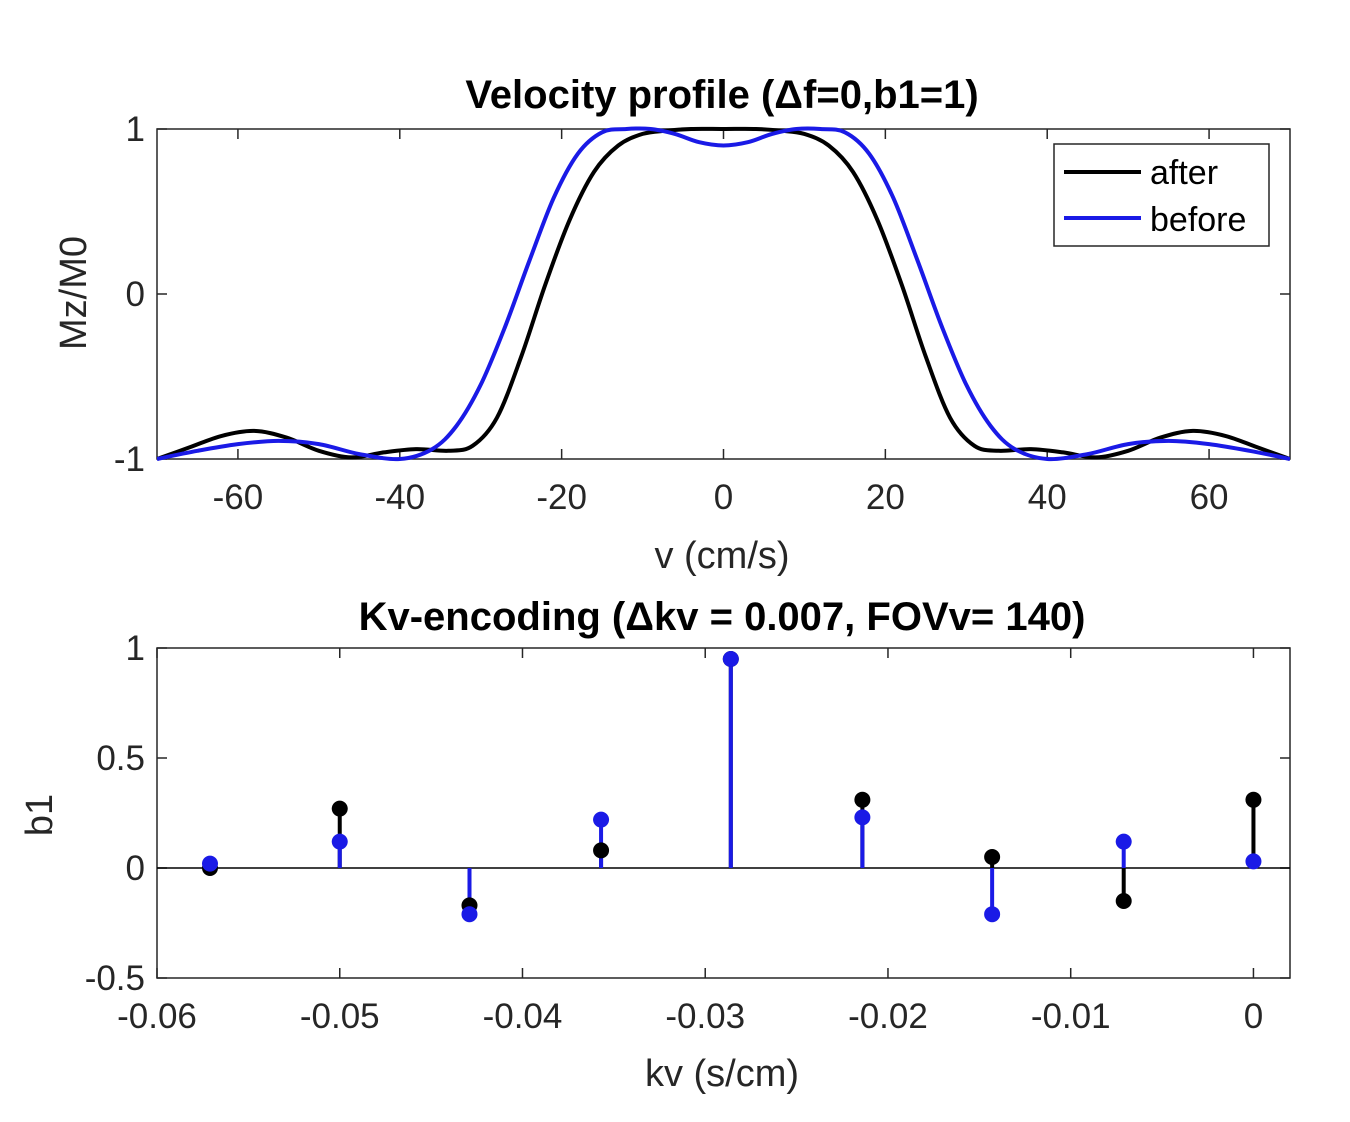  I want to click on kv-encoding-xtick-label: -0.03, so click(705, 1016).